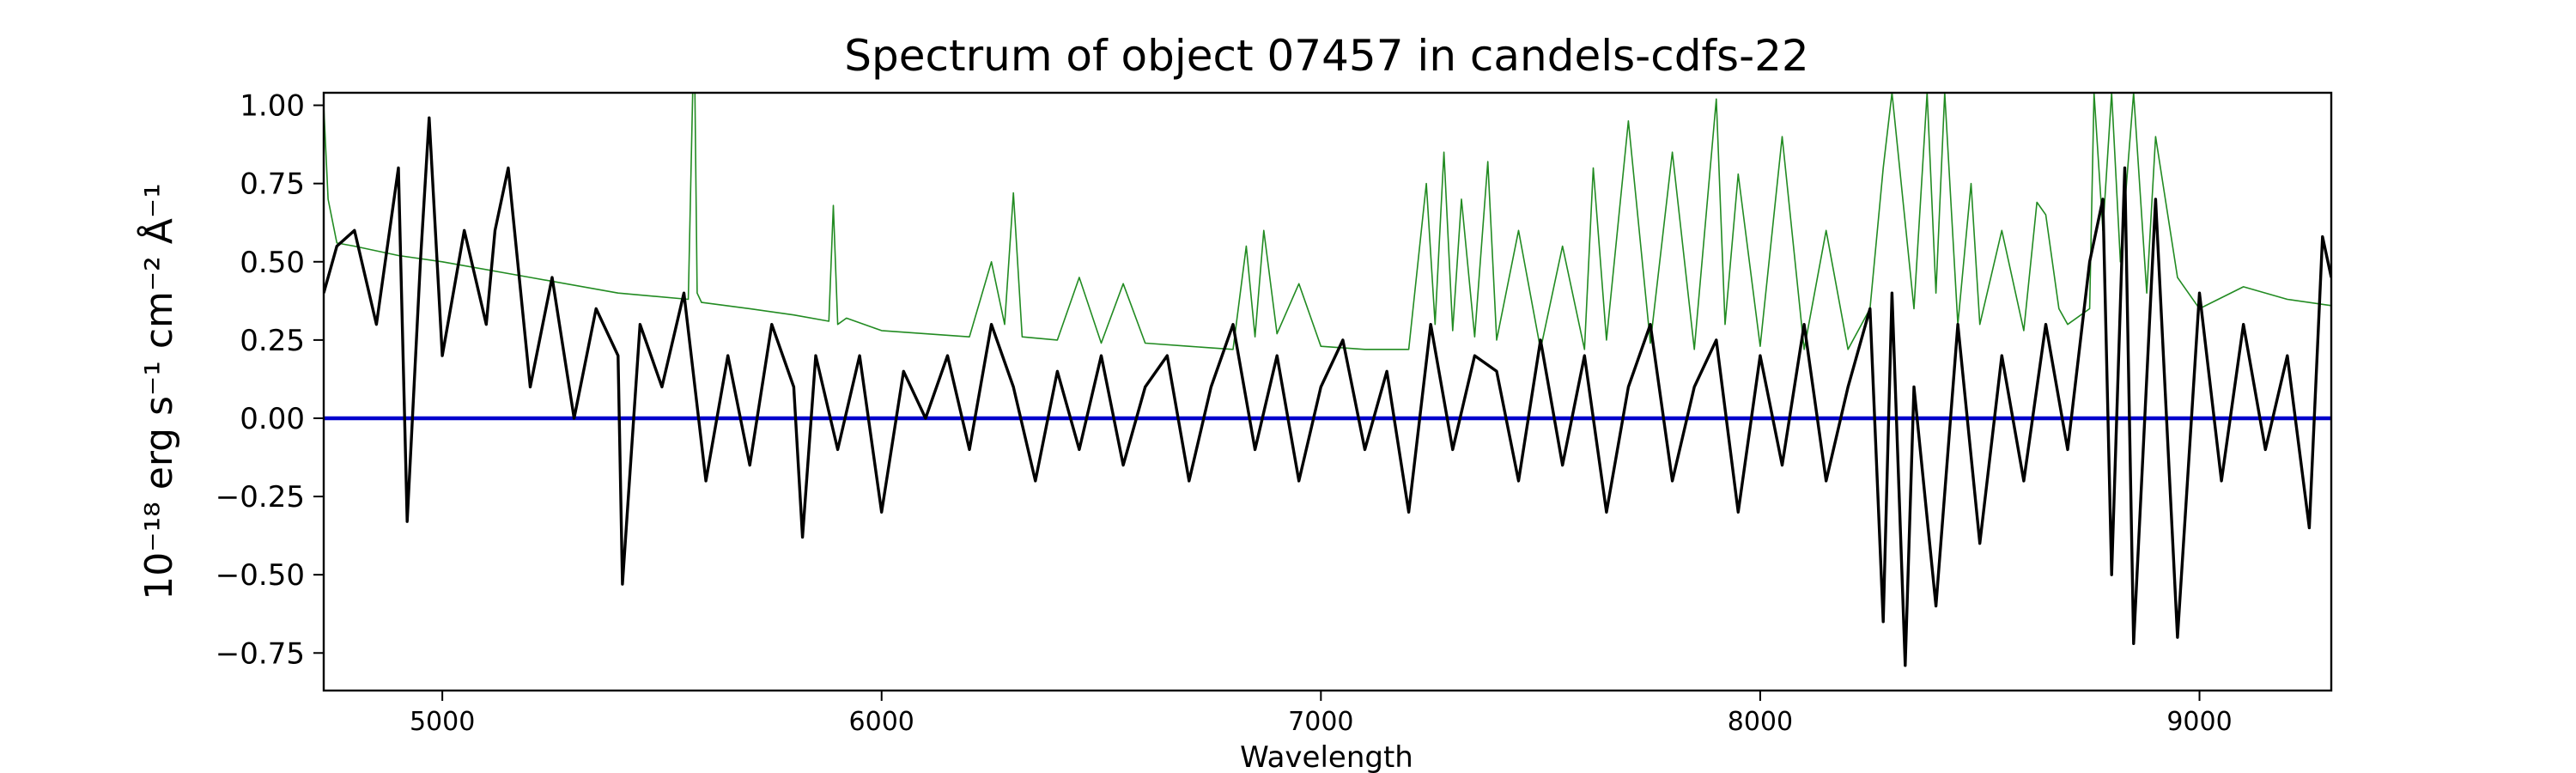 The width and height of the screenshot is (2576, 773). Describe the element at coordinates (159, 391) in the screenshot. I see `y-axis-label: 10⁻¹⁸ erg s⁻¹ cm⁻² Å⁻¹` at that location.